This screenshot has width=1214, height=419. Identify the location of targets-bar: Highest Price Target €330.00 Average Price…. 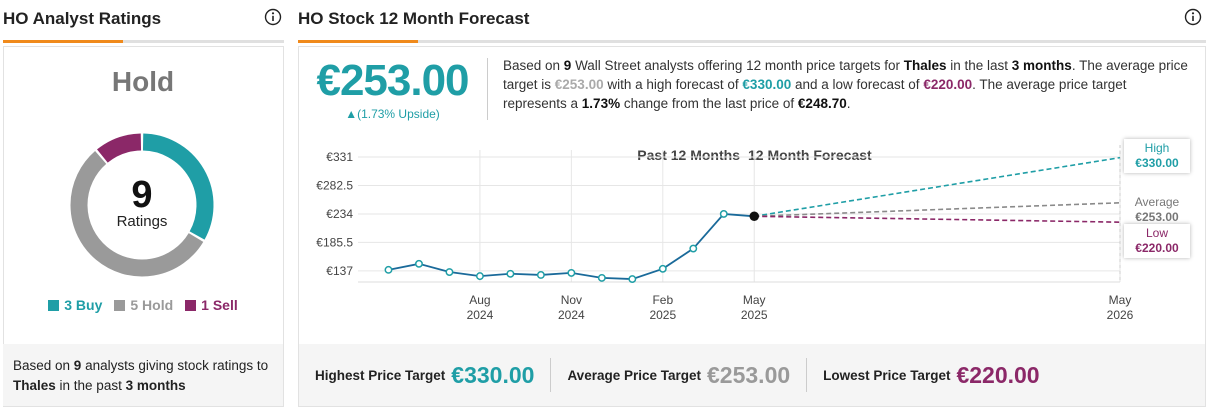
(752, 375).